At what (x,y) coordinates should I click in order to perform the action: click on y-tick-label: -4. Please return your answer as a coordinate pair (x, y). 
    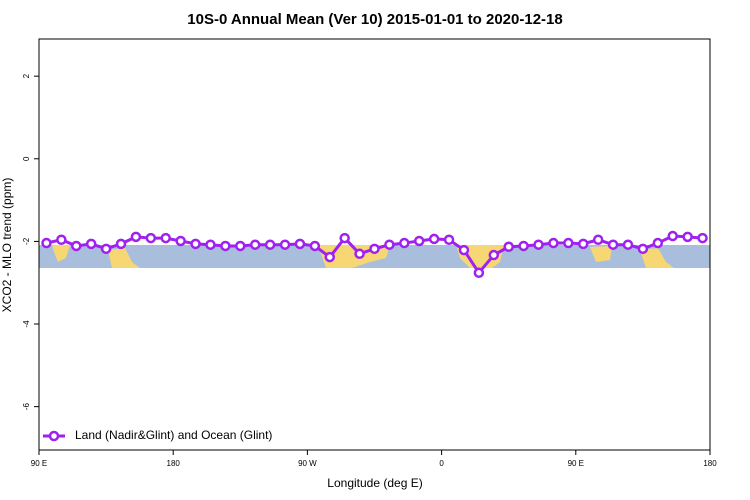
    Looking at the image, I should click on (26, 324).